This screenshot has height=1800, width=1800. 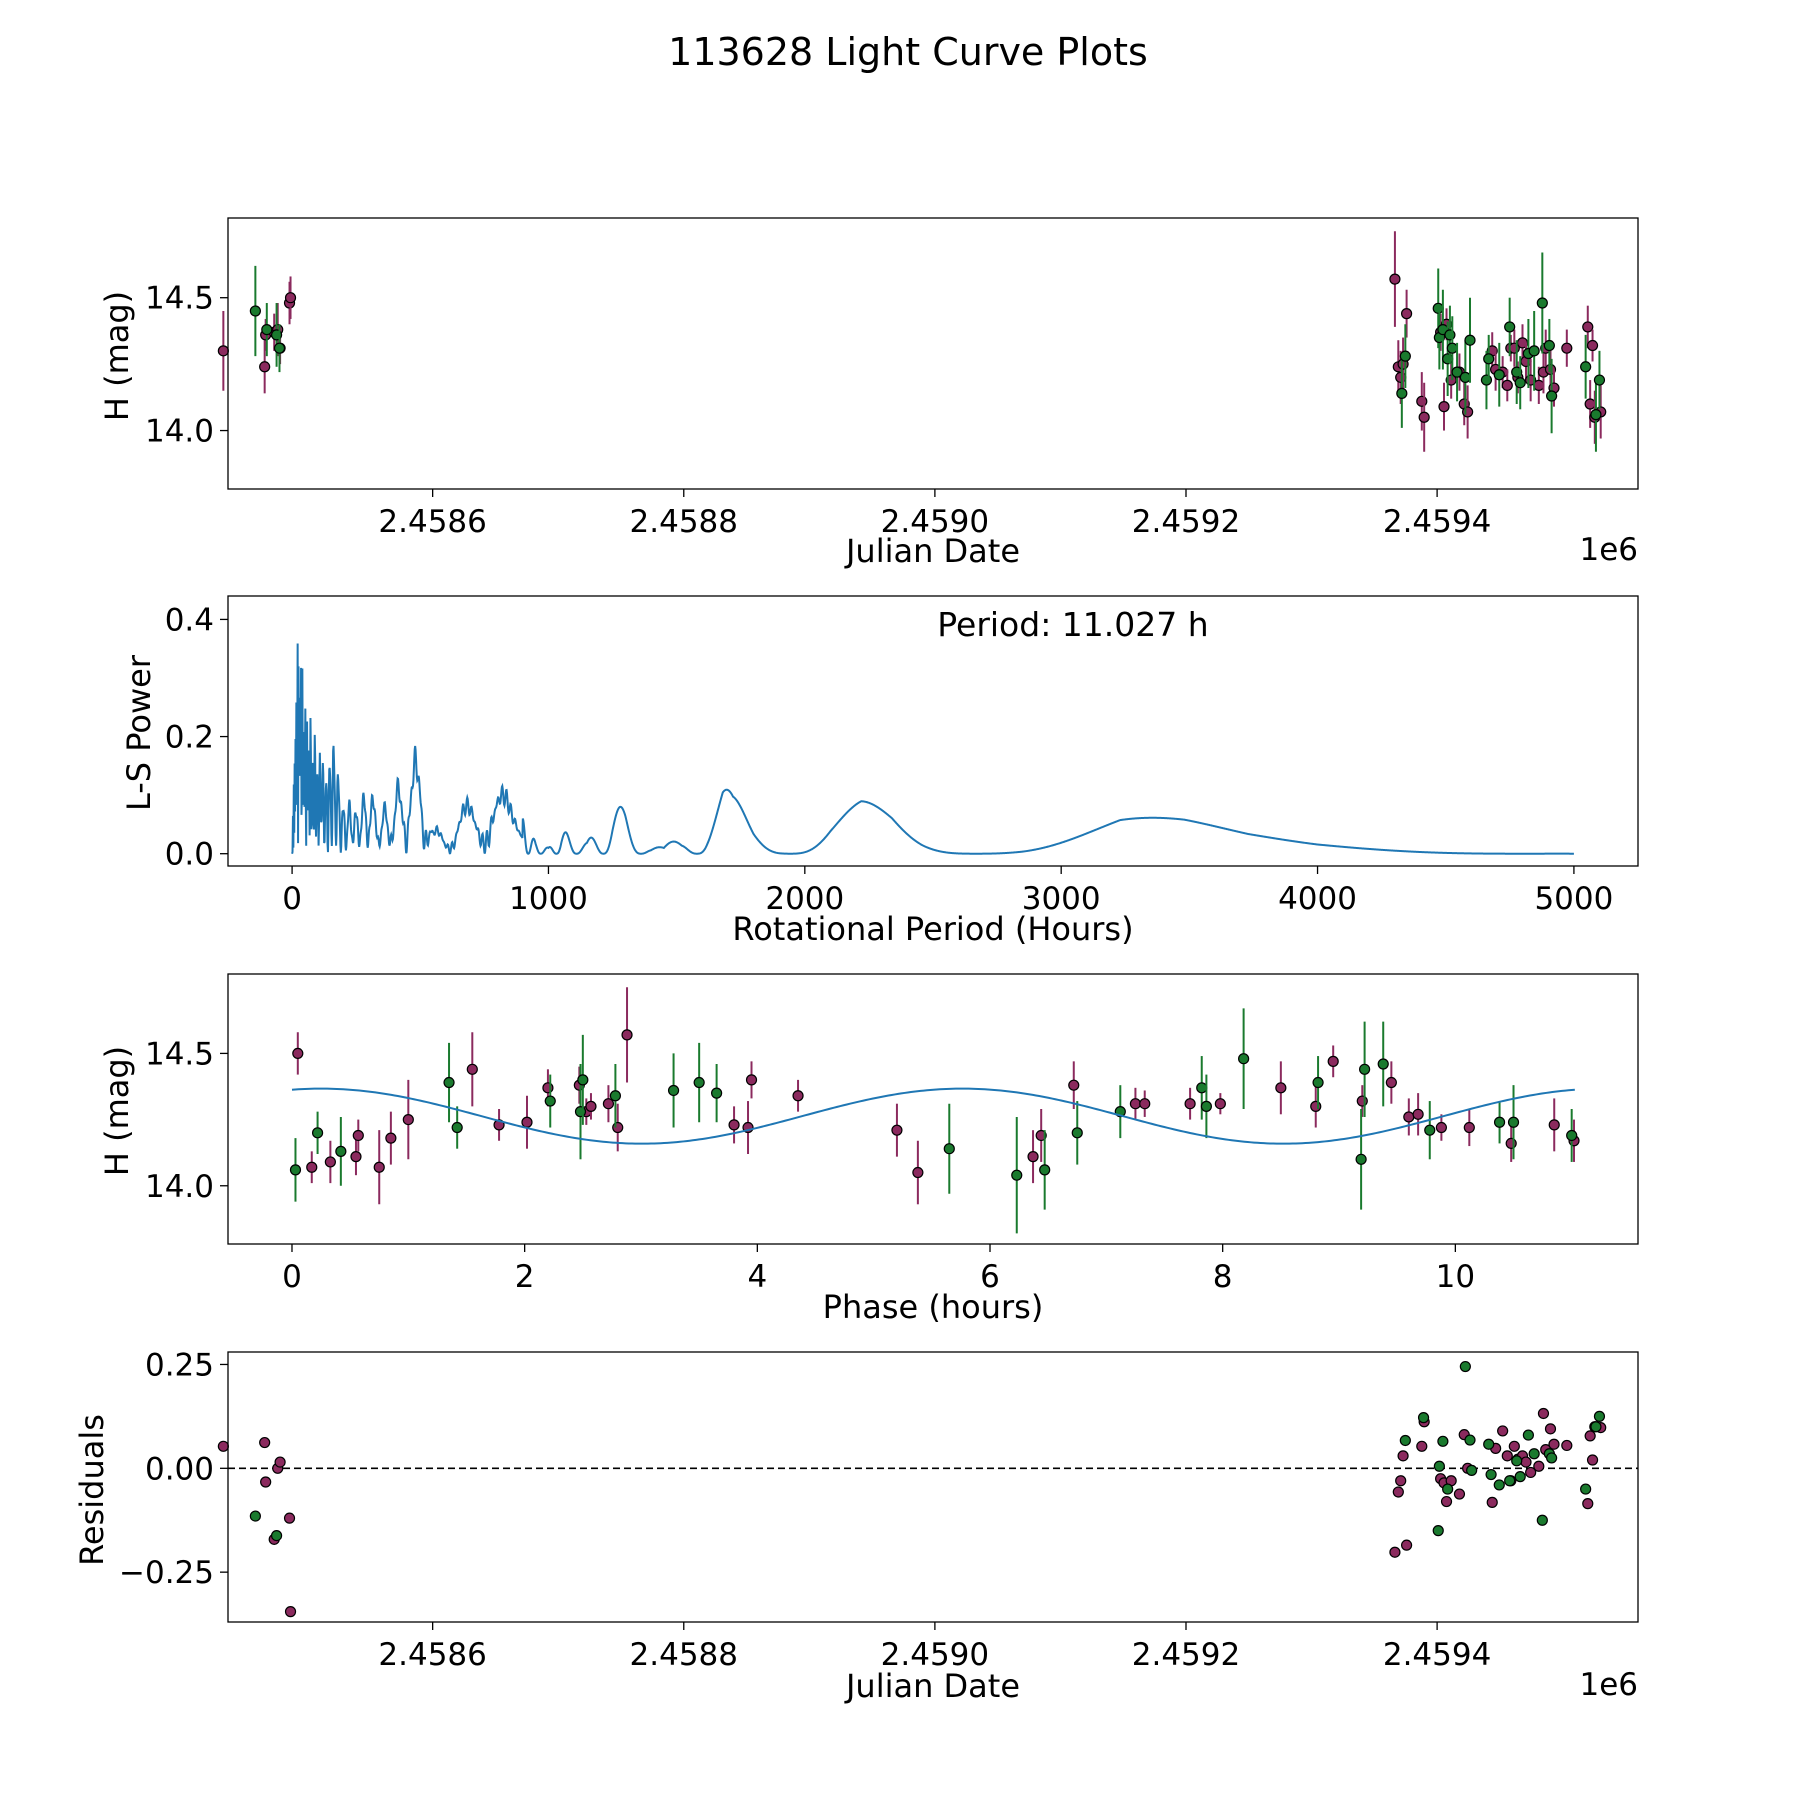 I want to click on panel-2-points, so click(x=934, y=1110).